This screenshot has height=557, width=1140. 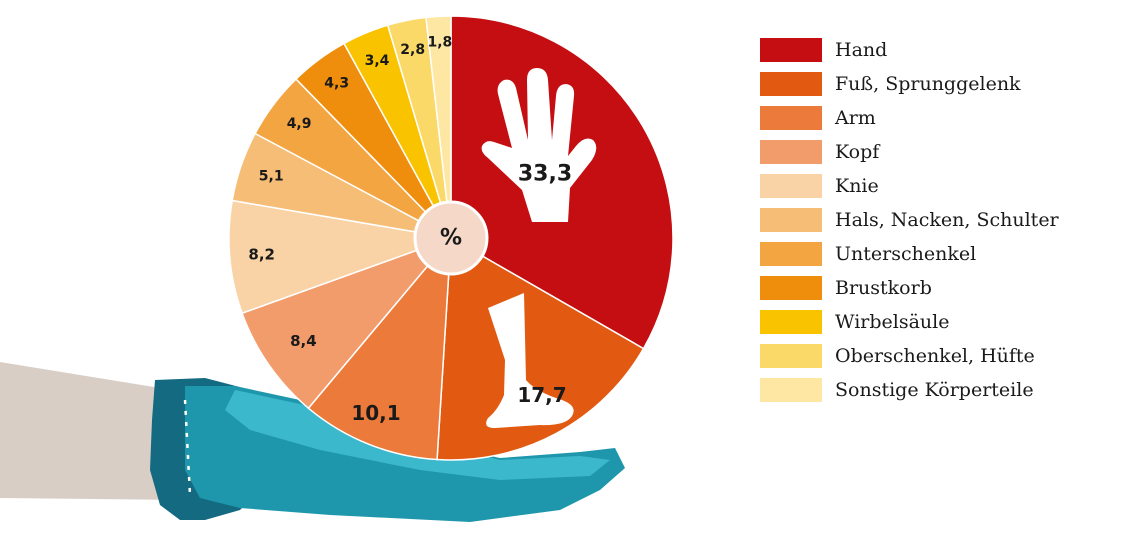 I want to click on stitch-line, so click(x=187, y=447).